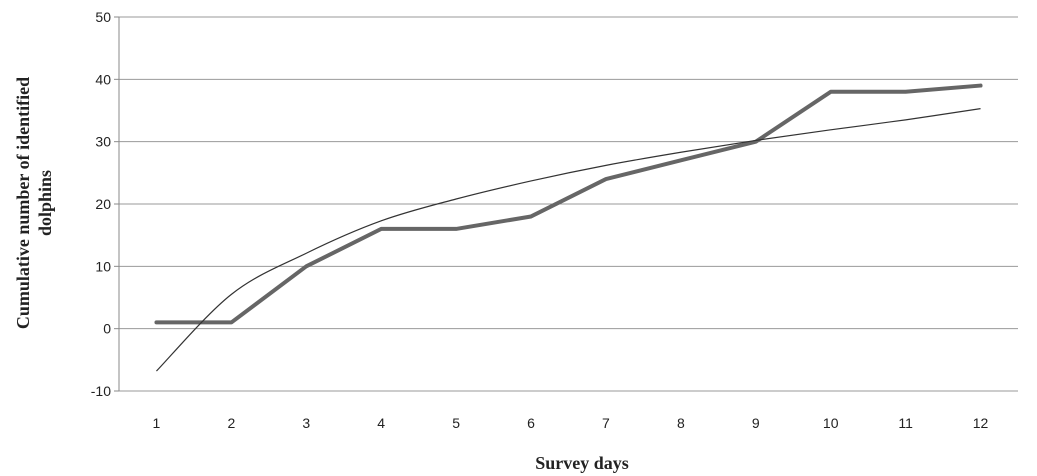 The height and width of the screenshot is (476, 1037). Describe the element at coordinates (103, 204) in the screenshot. I see `y-tick-label: 20` at that location.